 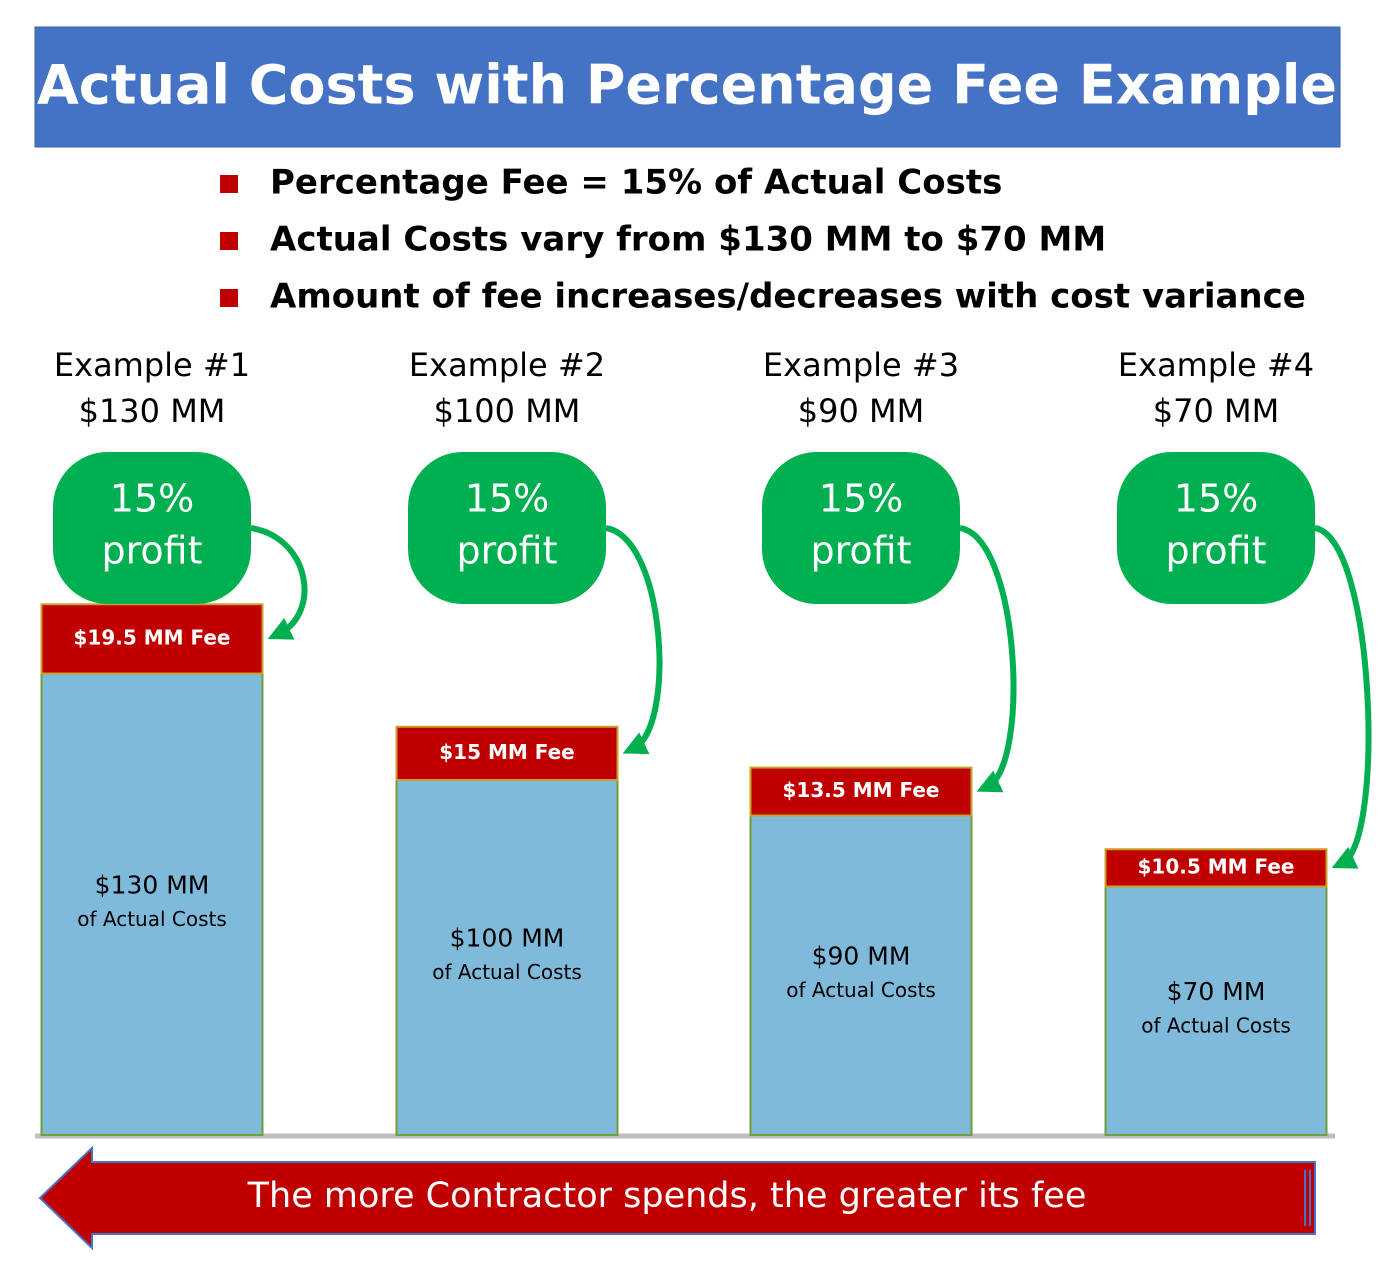 I want to click on chart-title: Actual Costs with Percentage Fee Example, so click(x=687, y=85).